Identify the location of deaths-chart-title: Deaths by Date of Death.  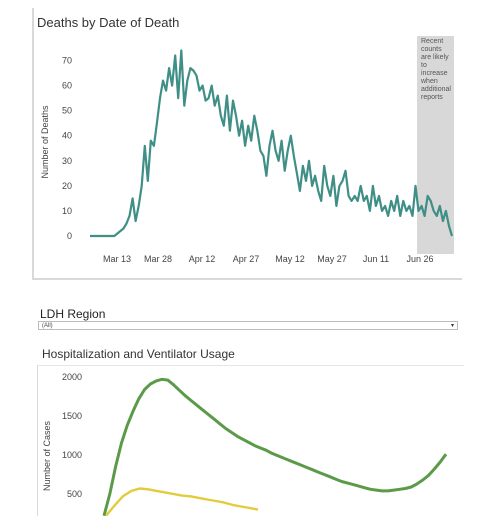
(108, 22).